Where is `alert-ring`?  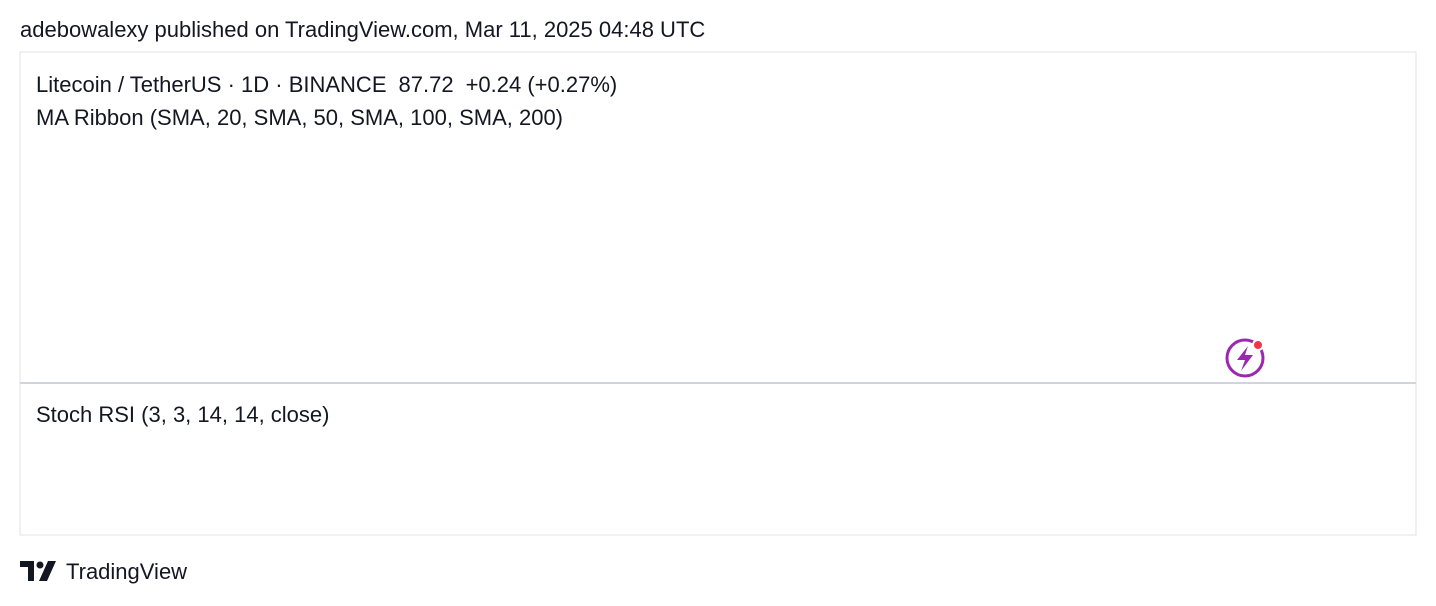 alert-ring is located at coordinates (1245, 358).